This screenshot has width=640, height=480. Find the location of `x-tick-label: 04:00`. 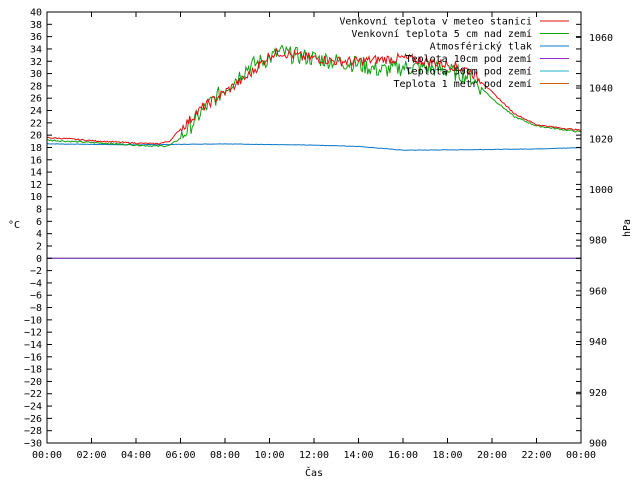

x-tick-label: 04:00 is located at coordinates (136, 455).